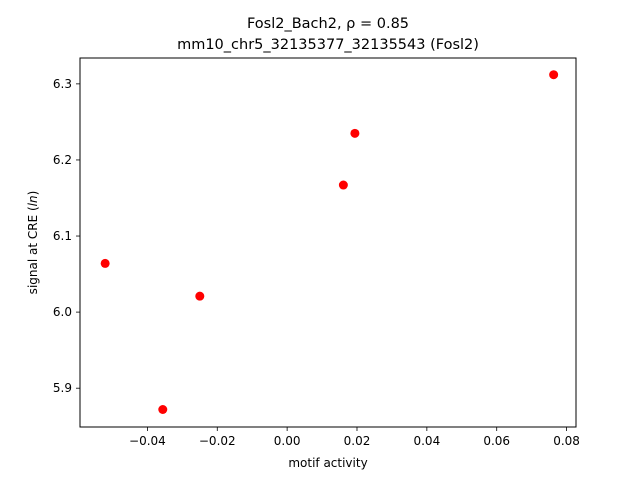 This screenshot has width=640, height=480. I want to click on y-tick-label: 6.0, so click(62, 312).